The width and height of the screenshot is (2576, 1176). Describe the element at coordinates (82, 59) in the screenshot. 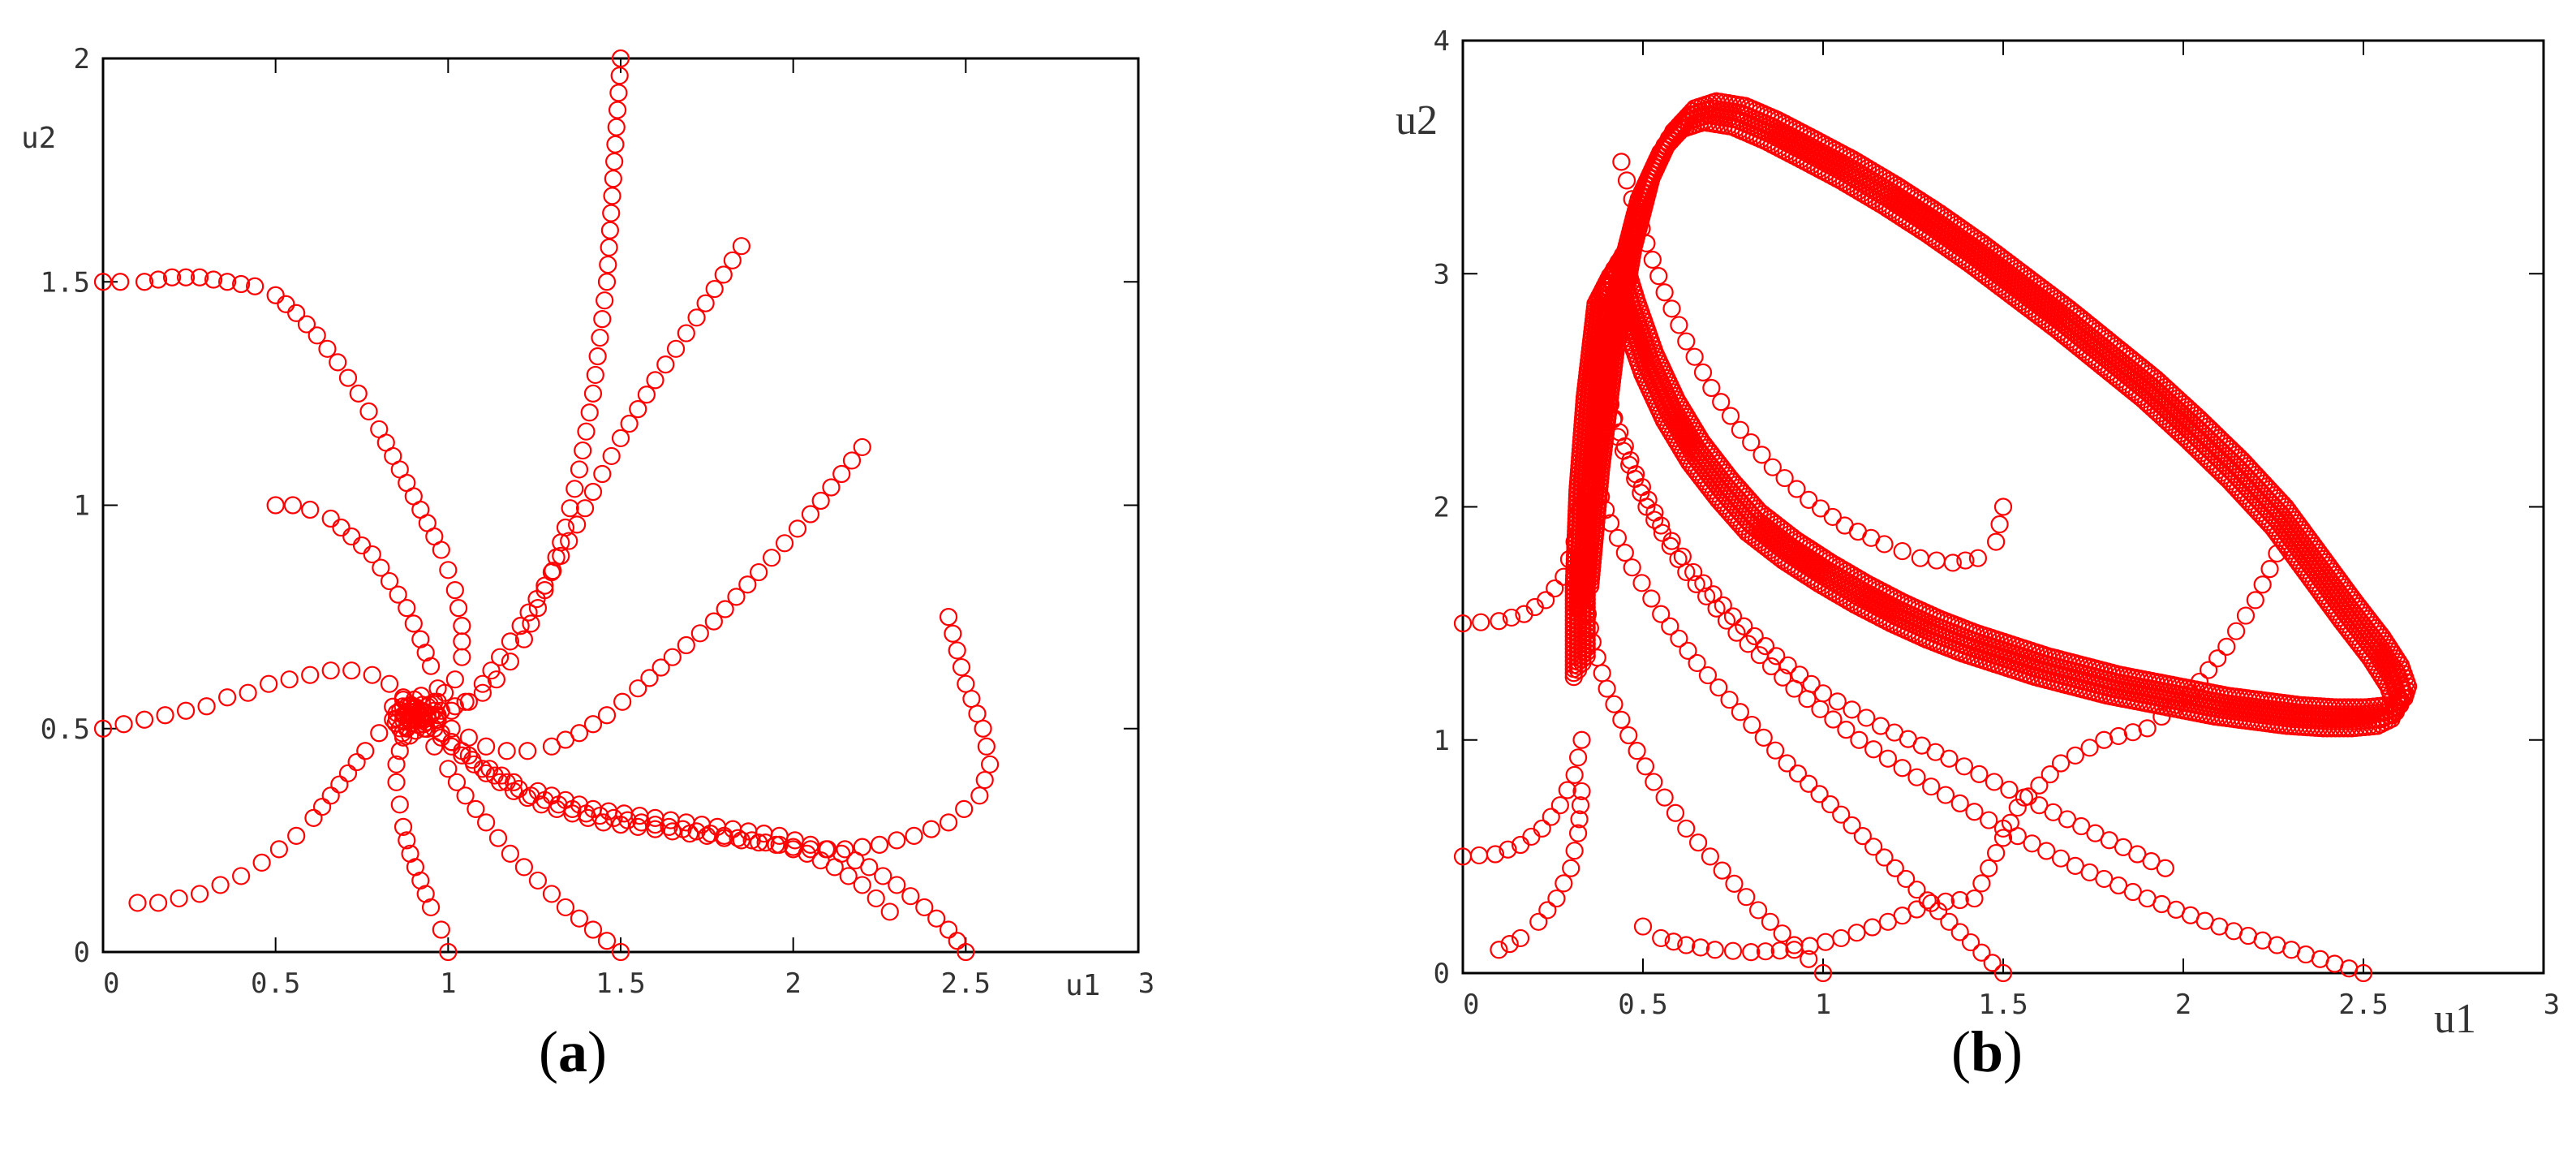

I see `panel-a-ytick-label: 2` at that location.